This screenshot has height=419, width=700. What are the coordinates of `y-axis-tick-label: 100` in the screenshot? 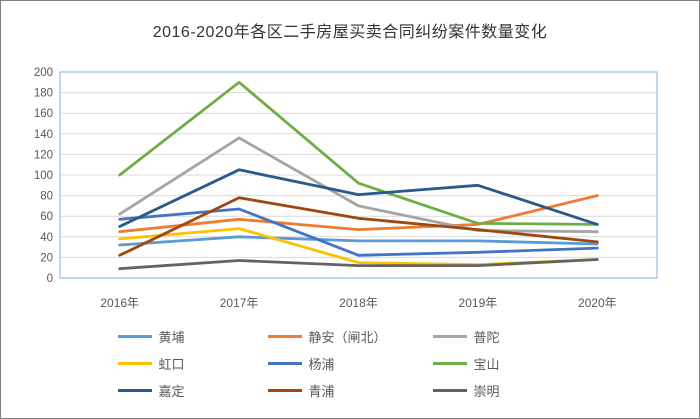 It's located at (43, 176).